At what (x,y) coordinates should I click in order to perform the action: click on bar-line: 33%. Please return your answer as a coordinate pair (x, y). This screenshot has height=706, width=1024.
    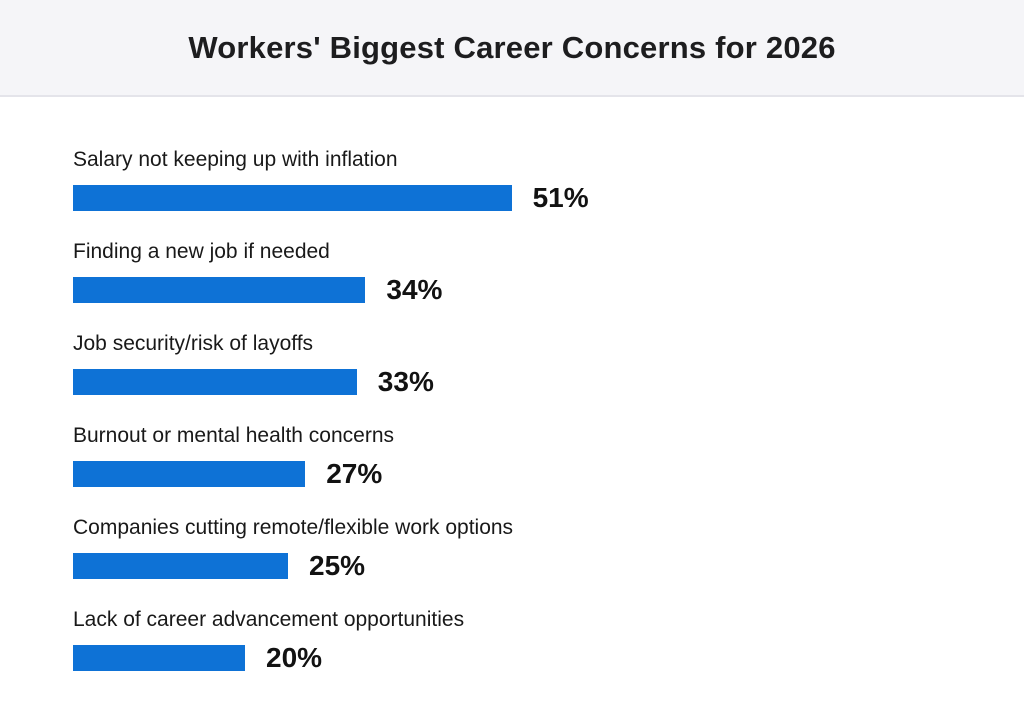
    Looking at the image, I should click on (548, 381).